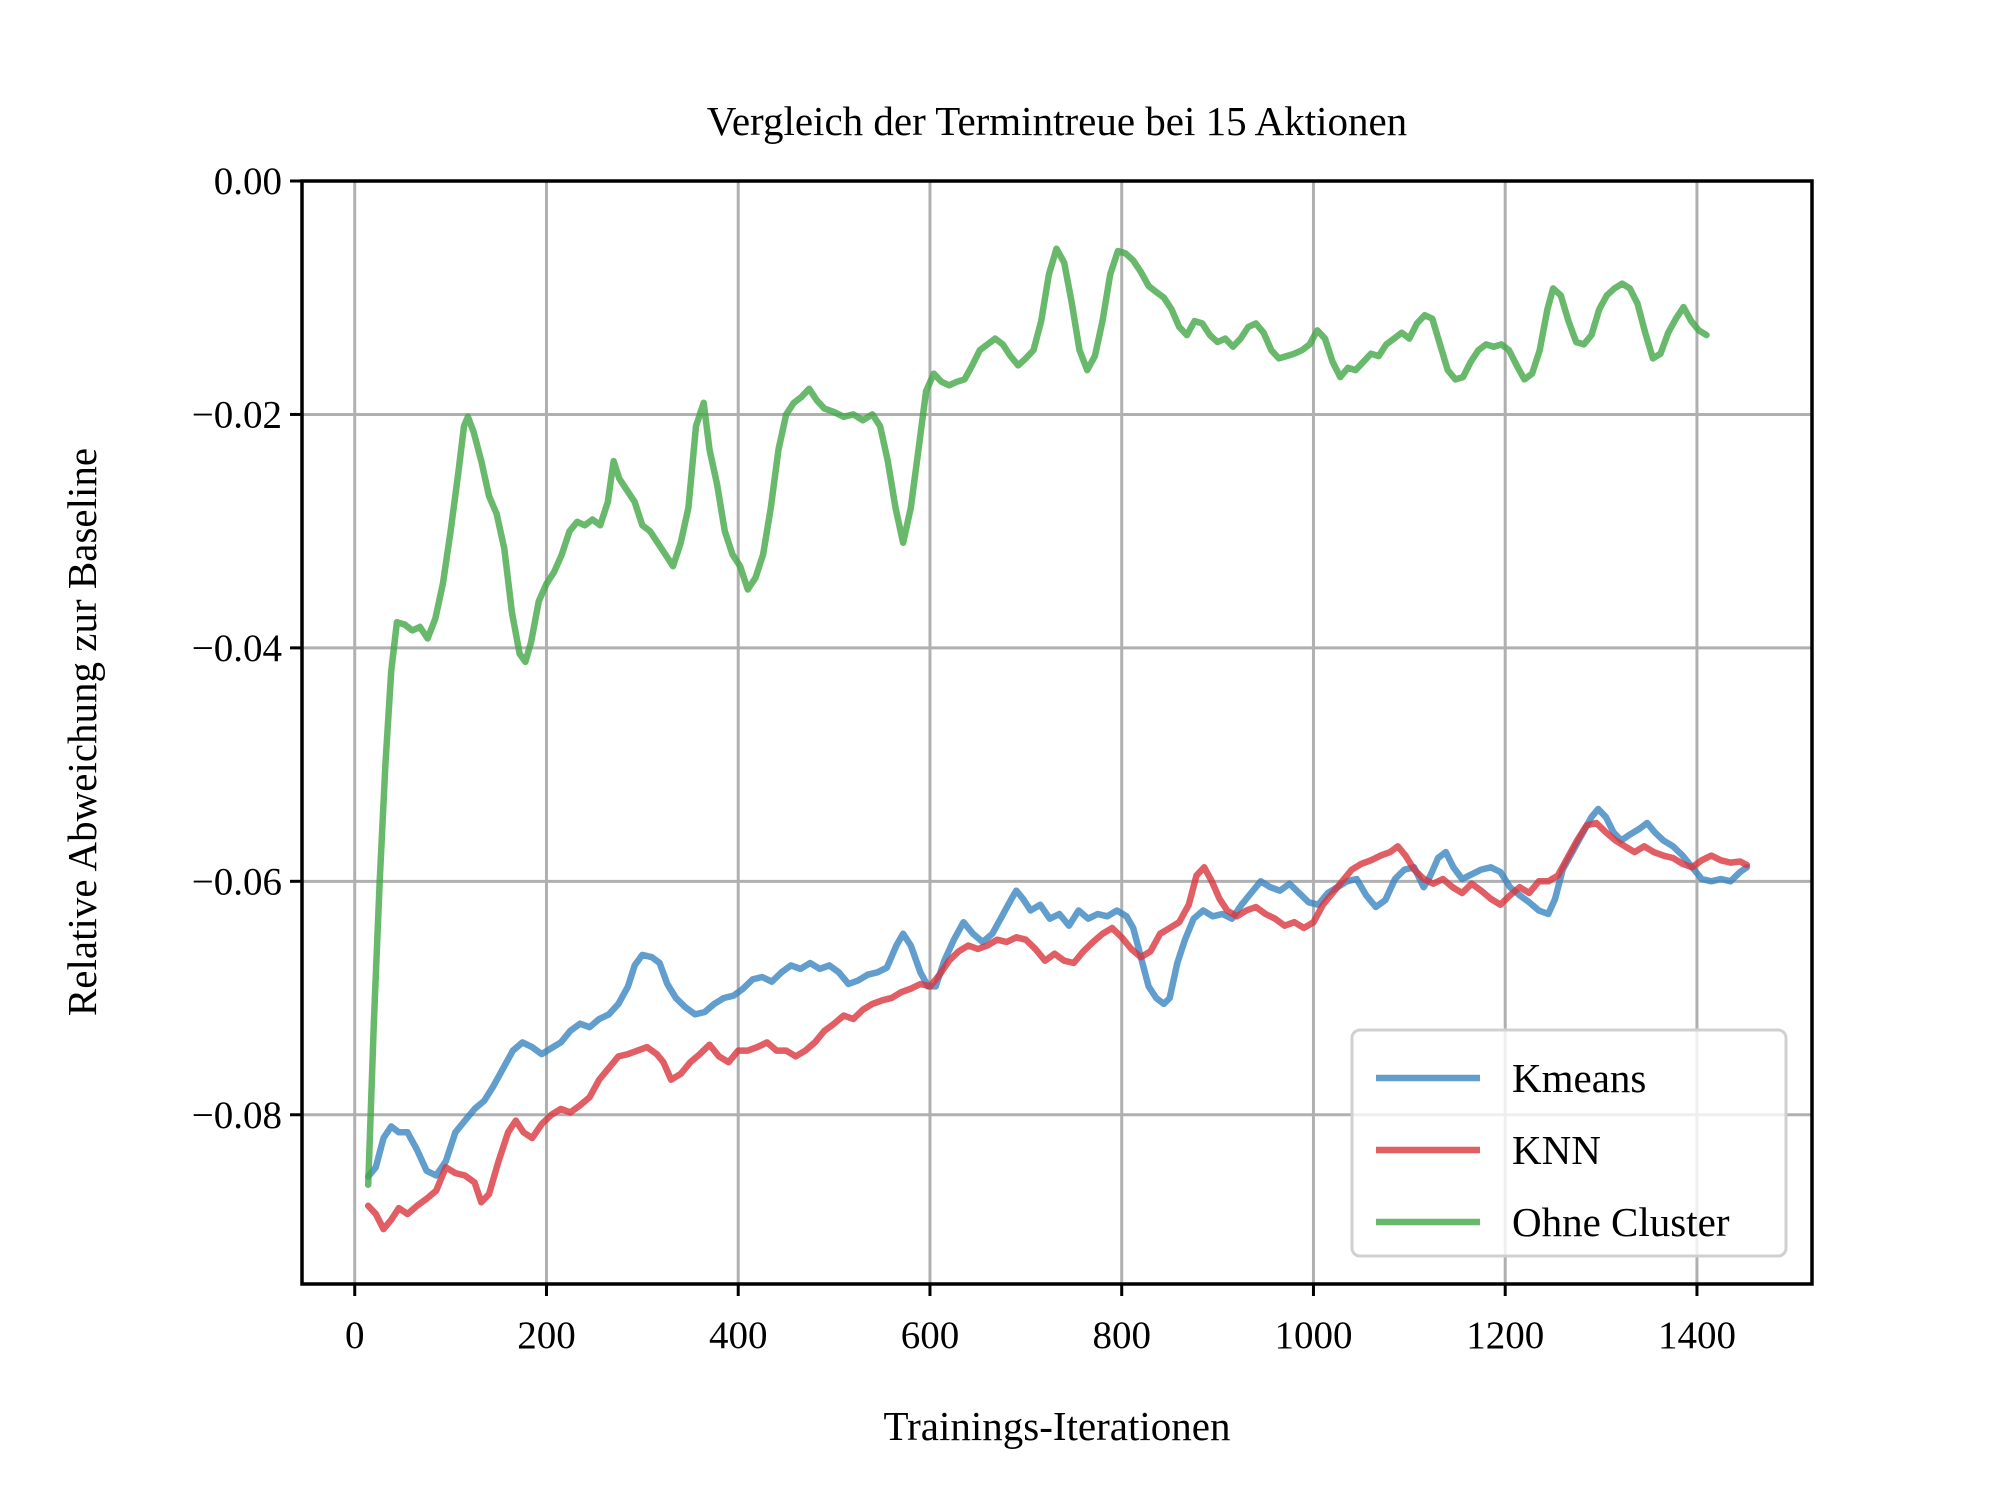 The image size is (2000, 1500). What do you see at coordinates (1697, 1335) in the screenshot?
I see `x-tick-label: 1400` at bounding box center [1697, 1335].